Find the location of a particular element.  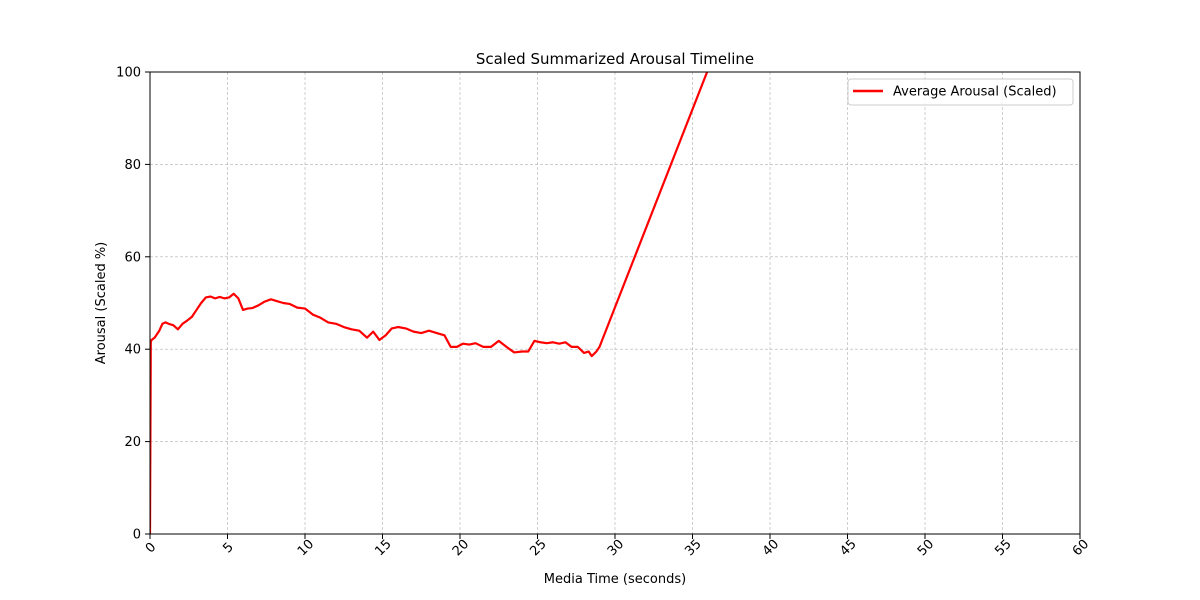

y-tick-label: 40 is located at coordinates (132, 350).